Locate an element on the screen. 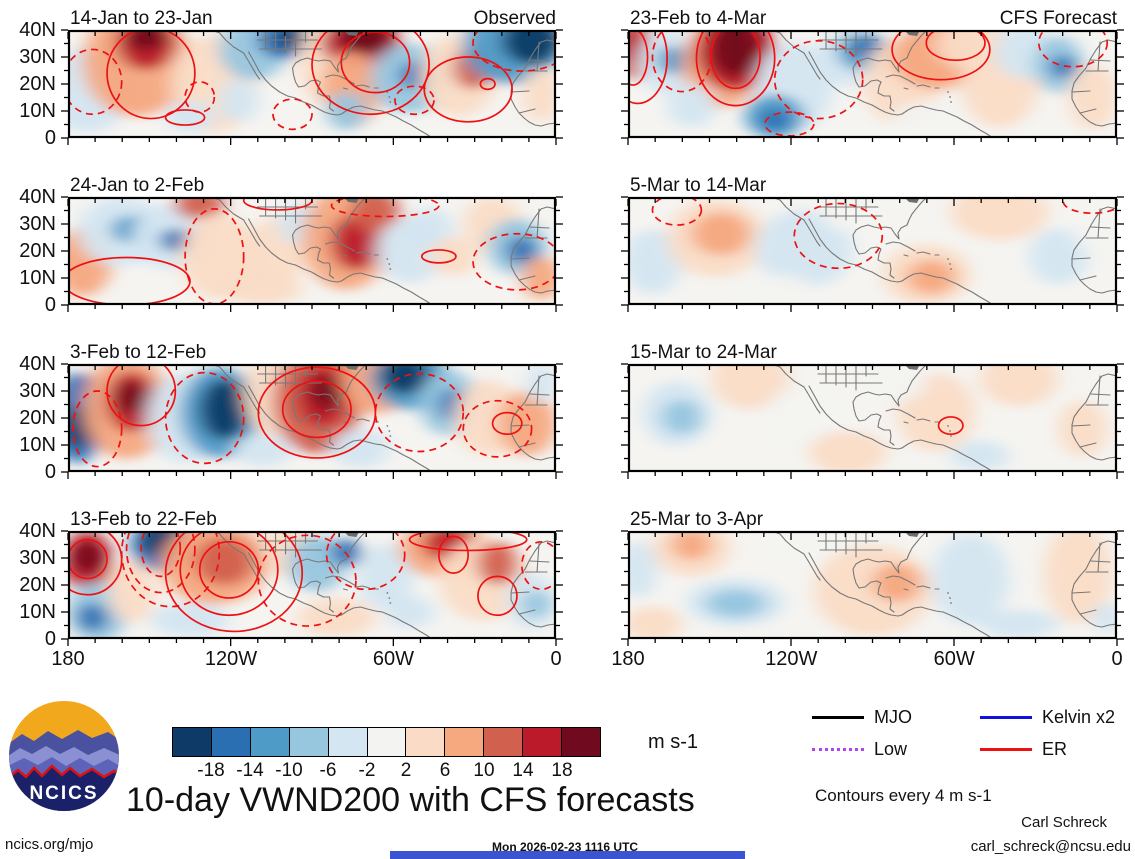  panel-observed-2: 24-Jan to 2-Feb 40N 30N 20N 10N 0 is located at coordinates (291, 245).